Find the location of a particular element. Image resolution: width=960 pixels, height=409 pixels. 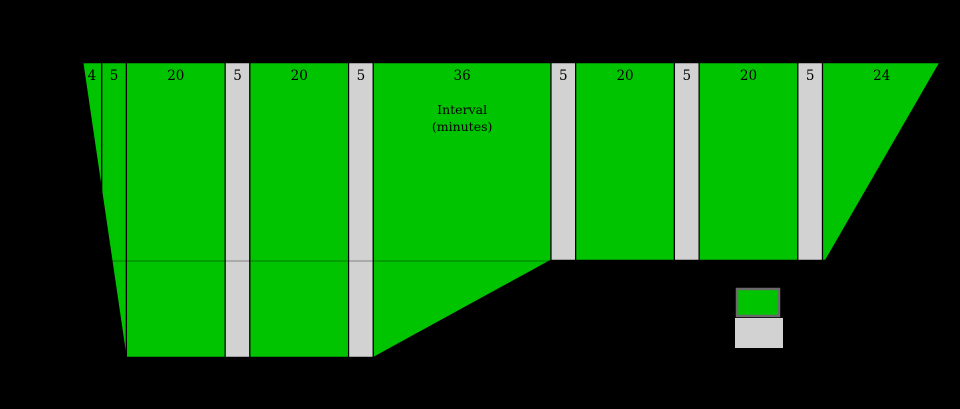

annotation-line-1: Interval is located at coordinates (462, 109).